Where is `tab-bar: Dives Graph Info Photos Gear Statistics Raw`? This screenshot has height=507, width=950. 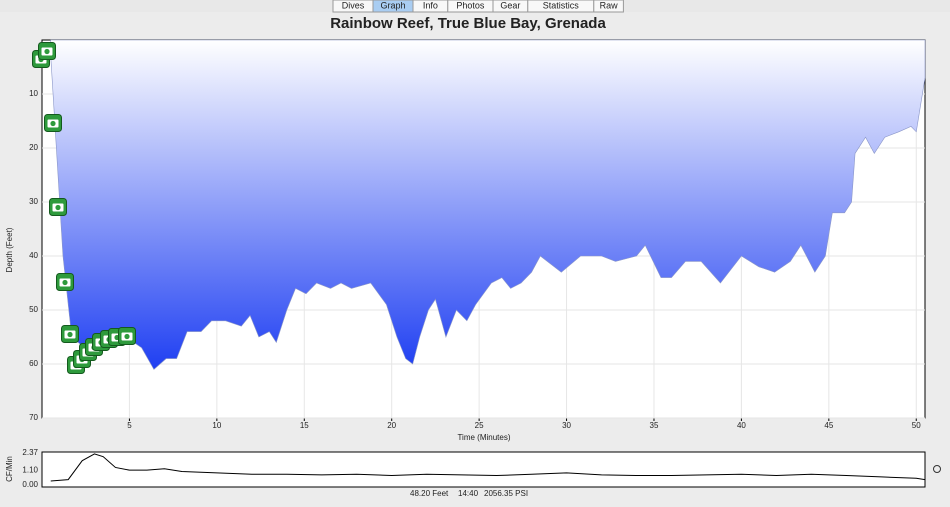
tab-bar: Dives Graph Info Photos Gear Statistics Raw is located at coordinates (478, 6).